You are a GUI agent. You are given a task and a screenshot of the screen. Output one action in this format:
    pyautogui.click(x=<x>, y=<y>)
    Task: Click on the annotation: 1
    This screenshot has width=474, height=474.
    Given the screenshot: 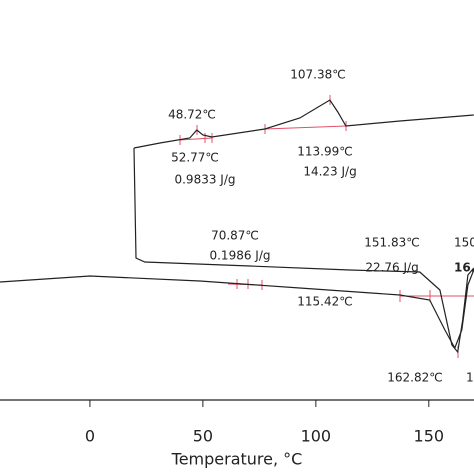 What is the action you would take?
    pyautogui.click(x=470, y=378)
    